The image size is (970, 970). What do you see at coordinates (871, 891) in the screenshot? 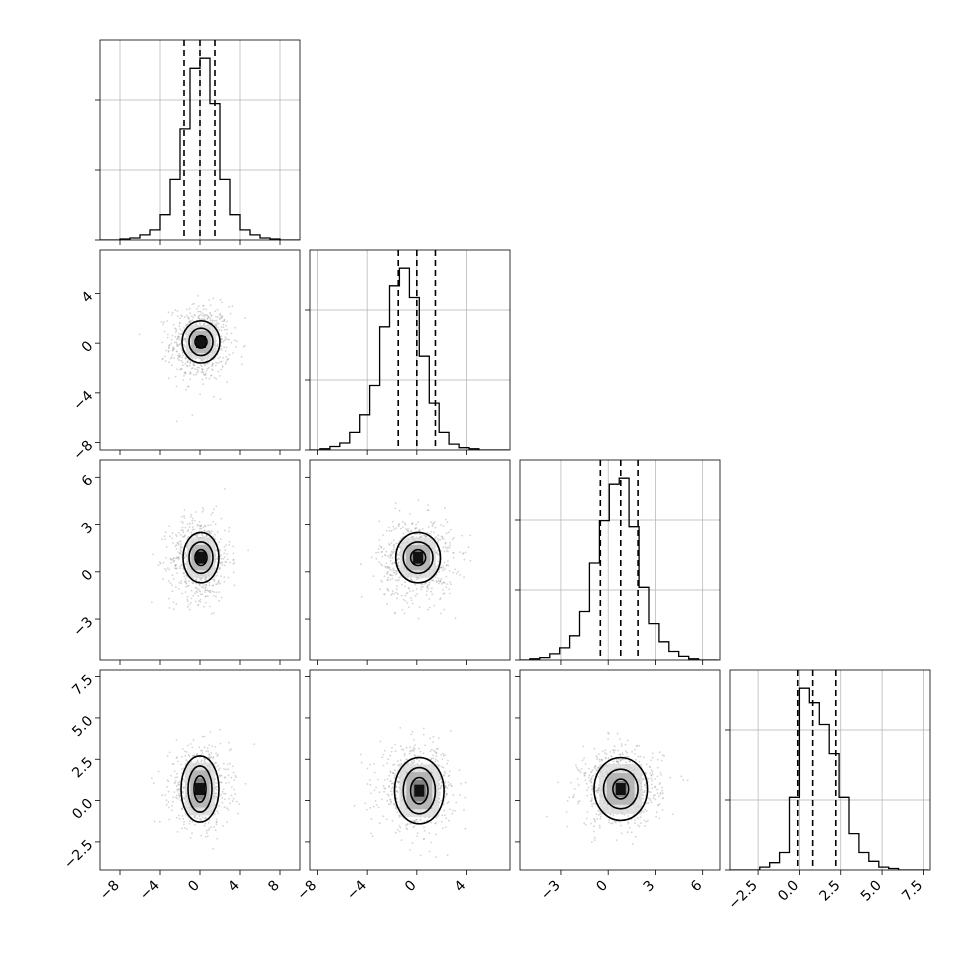
I see `x-tick-label: 5.0` at bounding box center [871, 891].